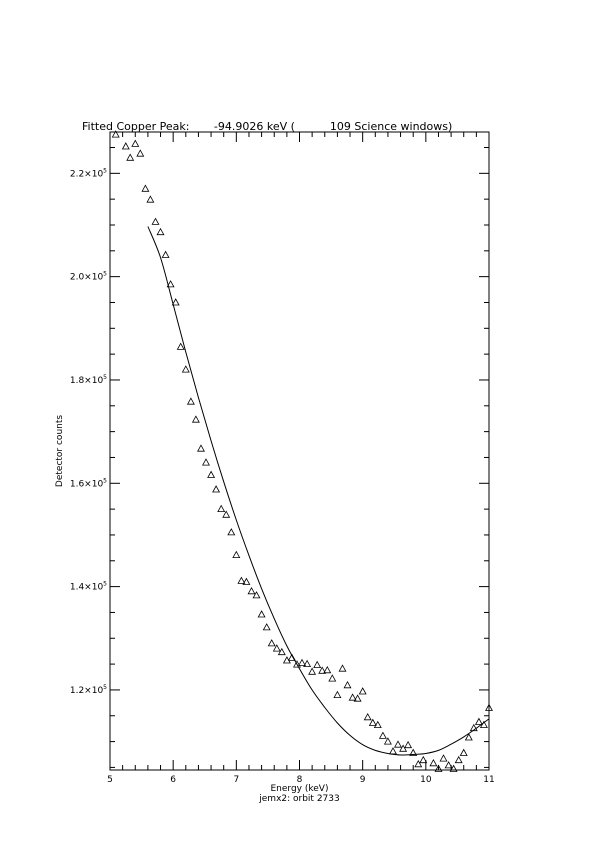 The image size is (595, 842). Describe the element at coordinates (110, 780) in the screenshot. I see `x-tick-label: 5` at that location.